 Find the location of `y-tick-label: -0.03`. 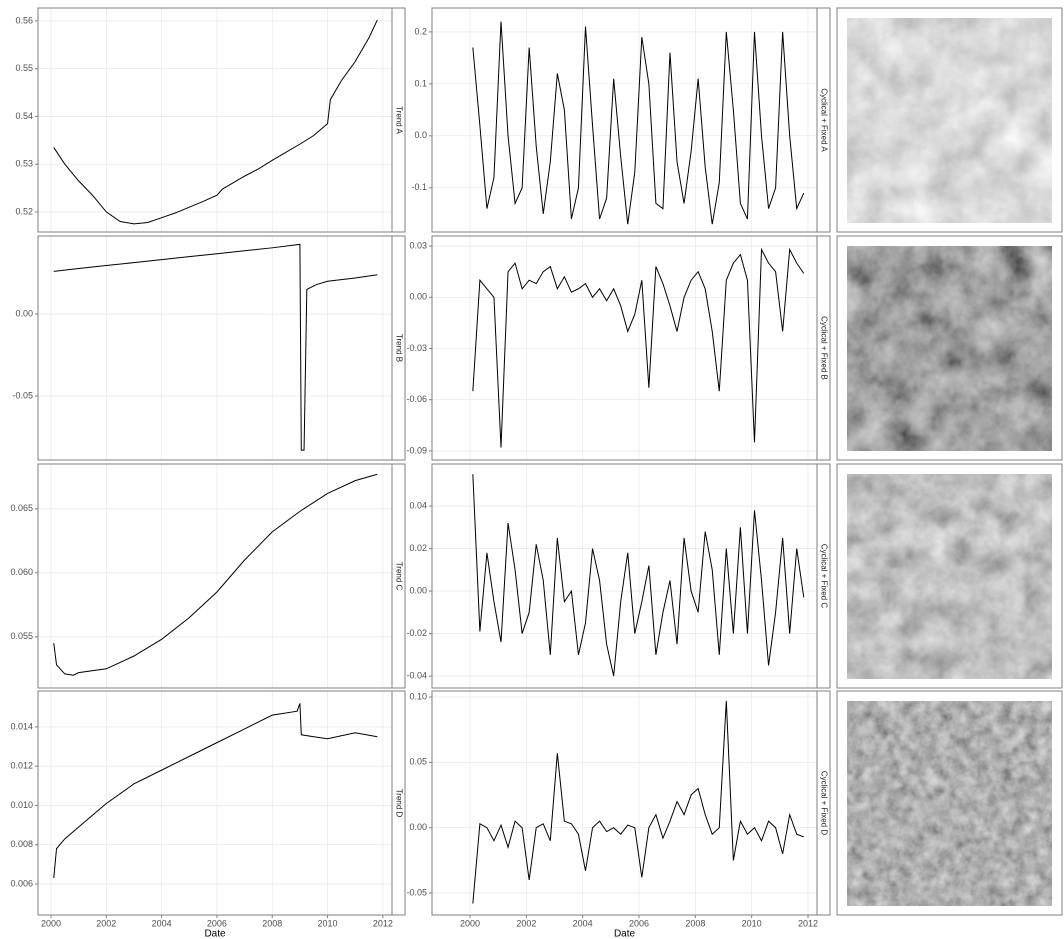

y-tick-label: -0.03 is located at coordinates (416, 348).